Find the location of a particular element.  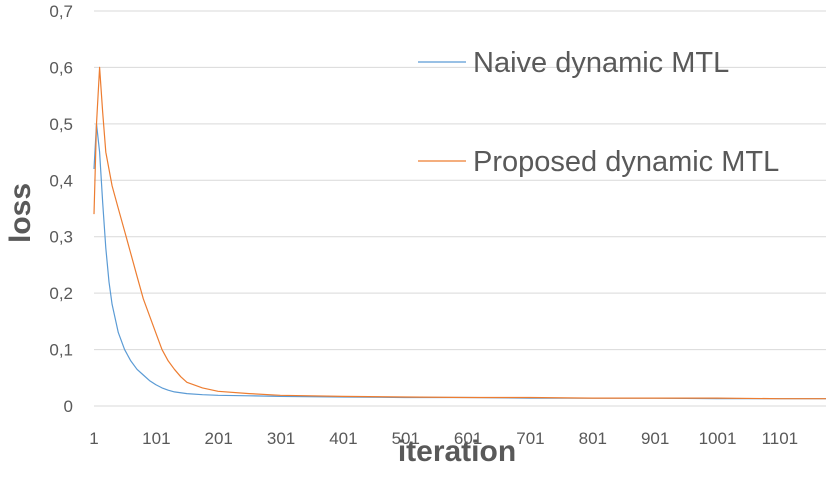

x-tick-label: 501 is located at coordinates (406, 438).